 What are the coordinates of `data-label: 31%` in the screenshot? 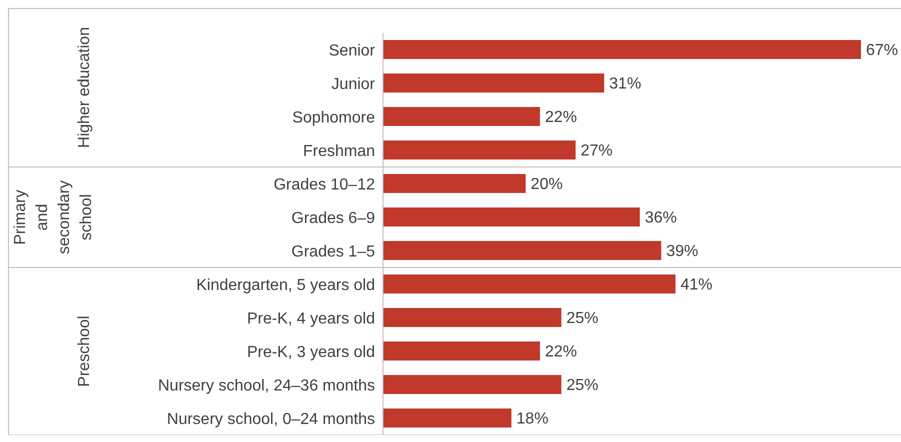 It's located at (625, 84).